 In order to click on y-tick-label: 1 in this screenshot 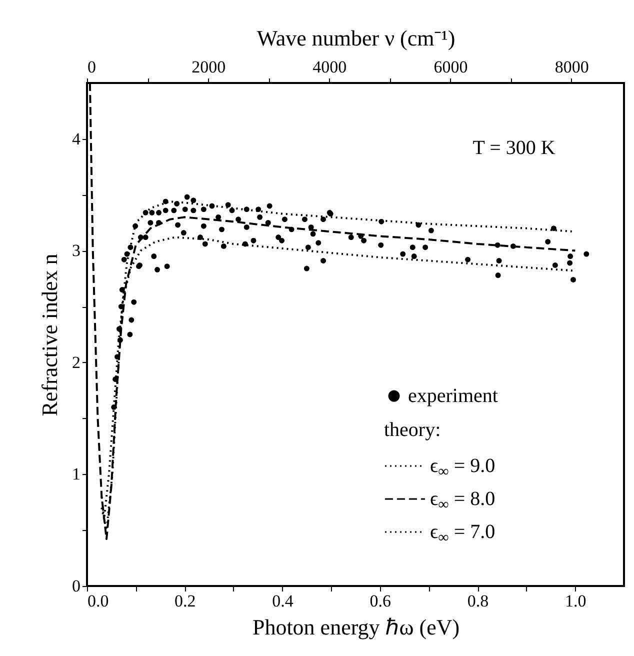, I will do `click(76, 474)`.